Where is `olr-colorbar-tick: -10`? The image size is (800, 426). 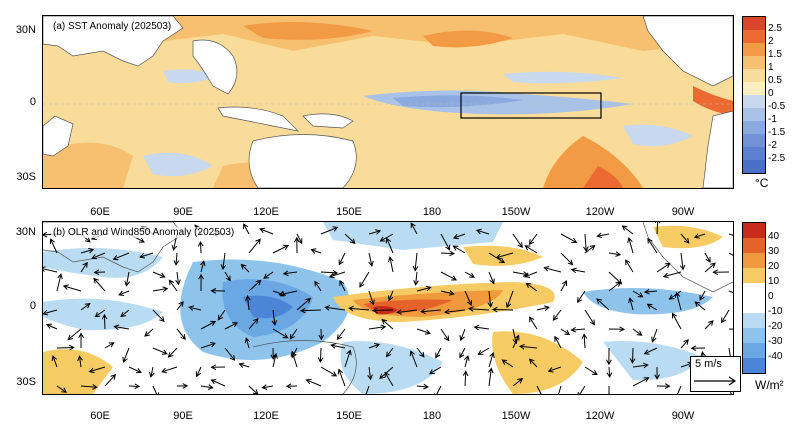 olr-colorbar-tick: -10 is located at coordinates (775, 311).